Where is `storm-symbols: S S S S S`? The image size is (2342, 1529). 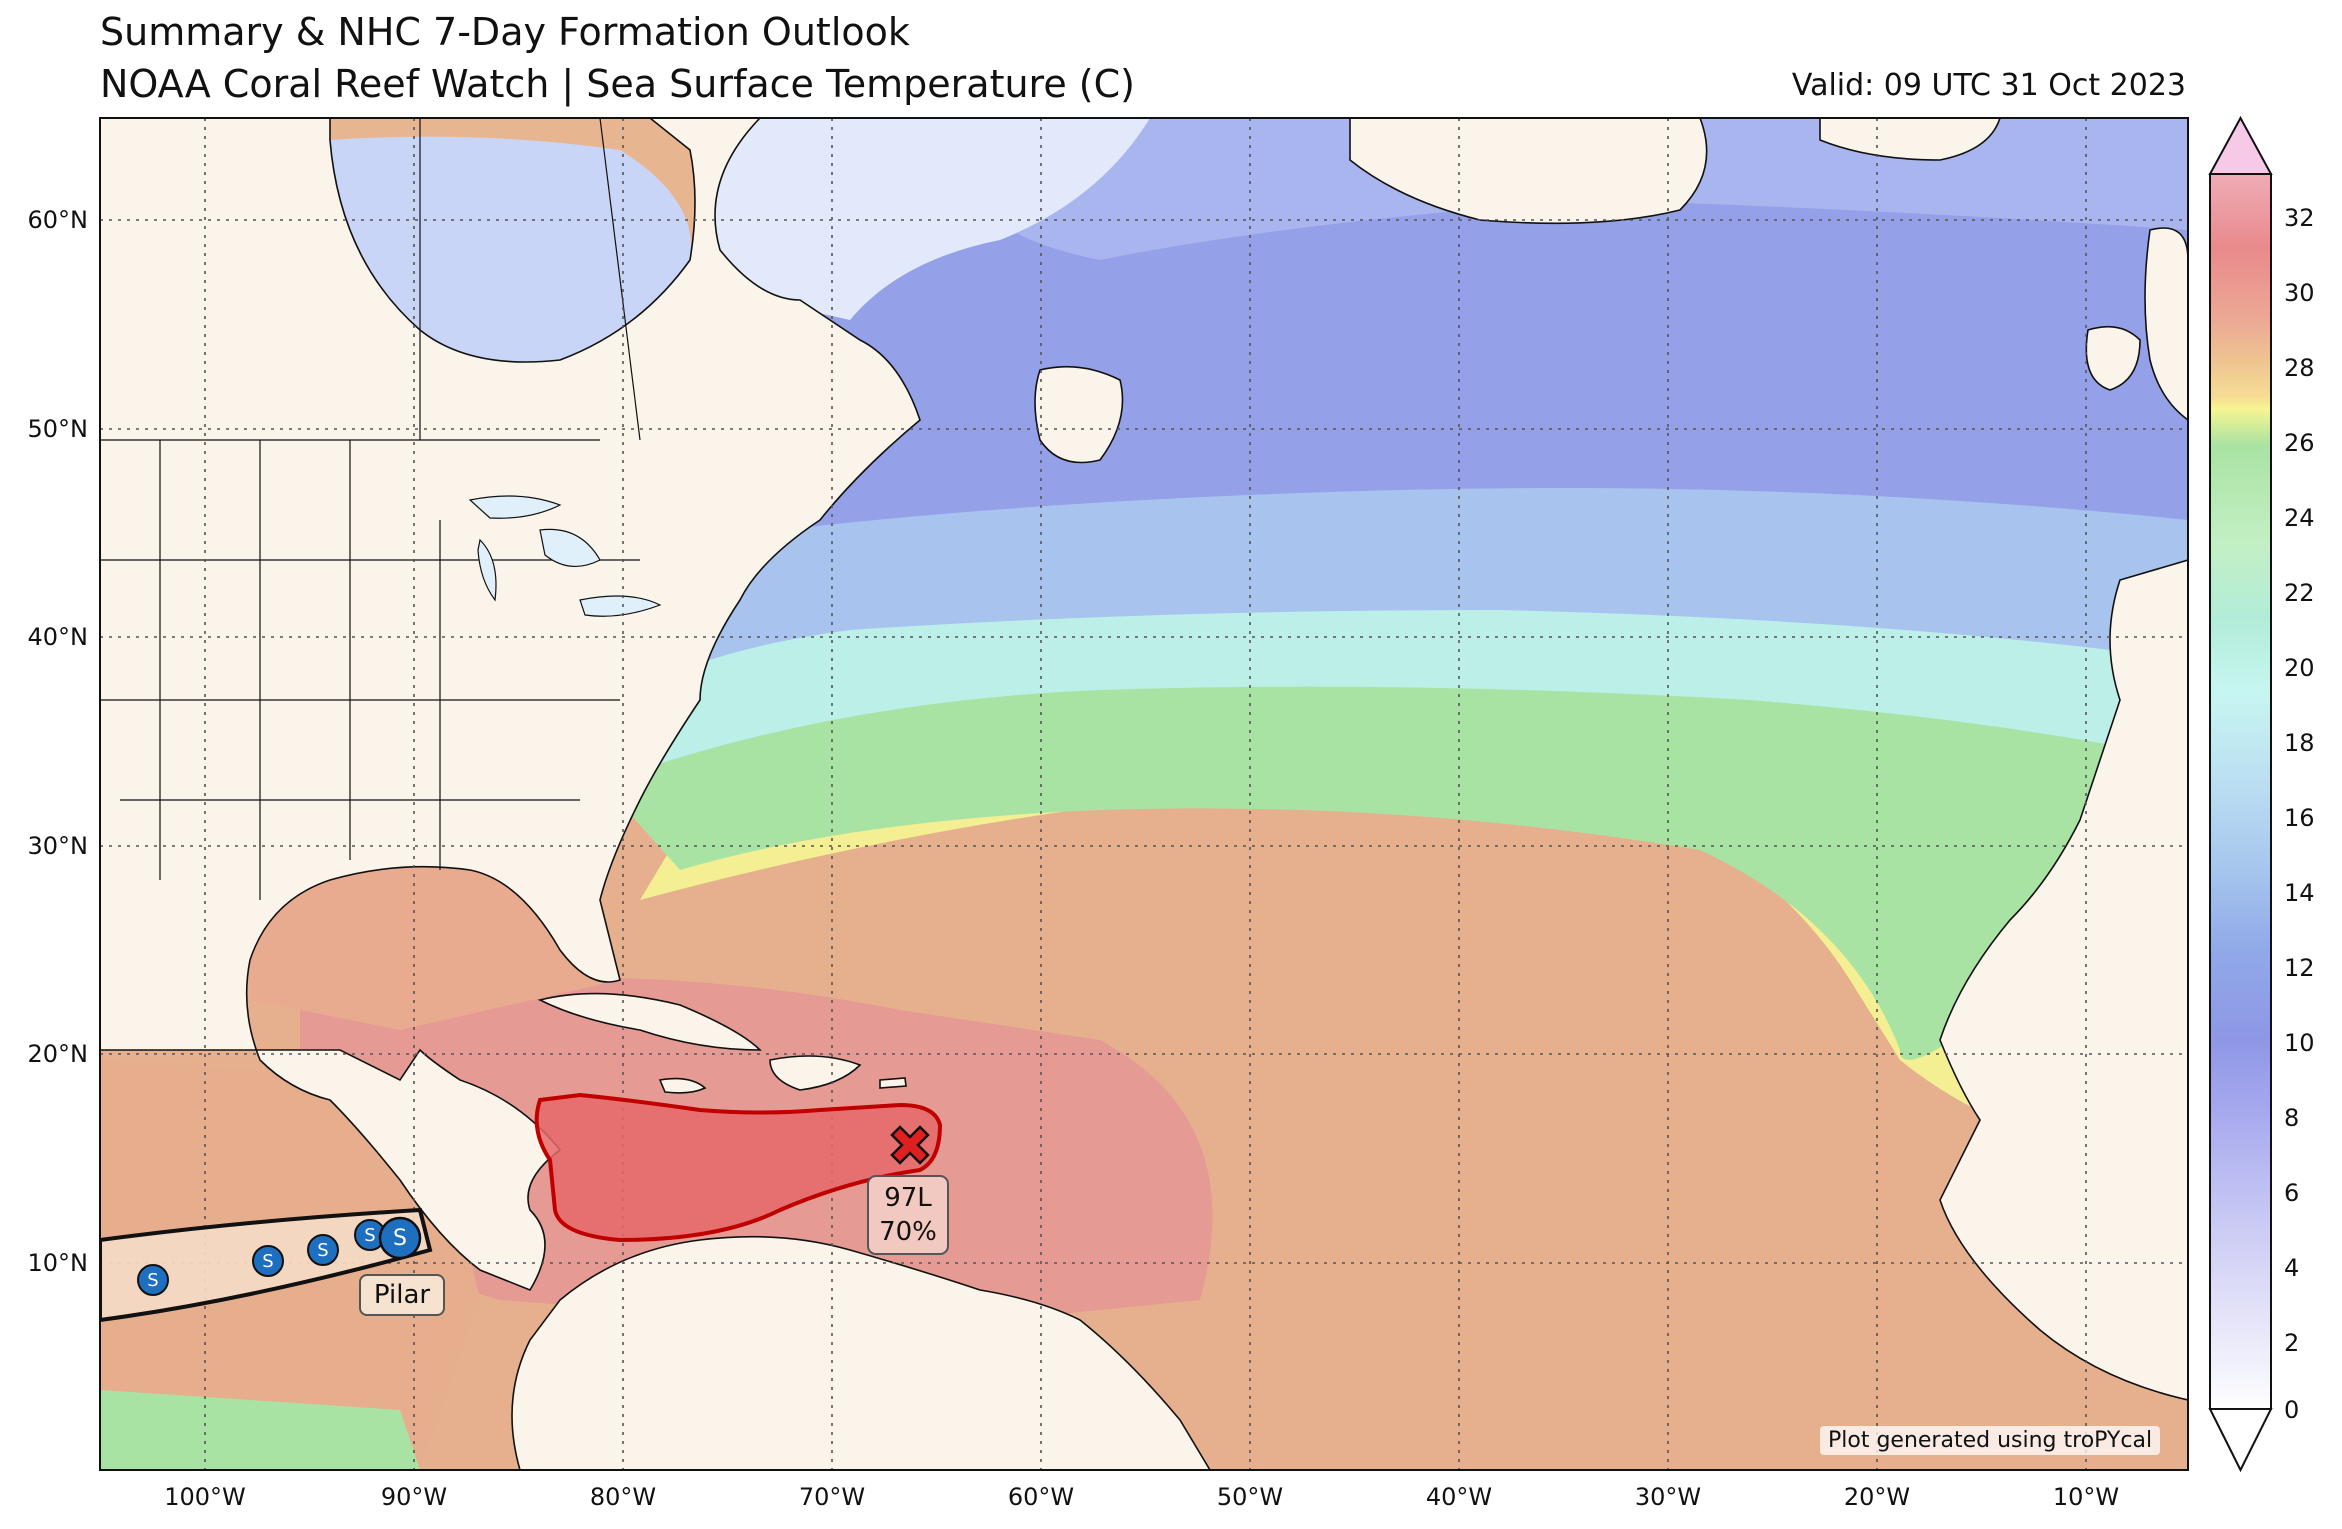 storm-symbols: S S S S S is located at coordinates (279, 1256).